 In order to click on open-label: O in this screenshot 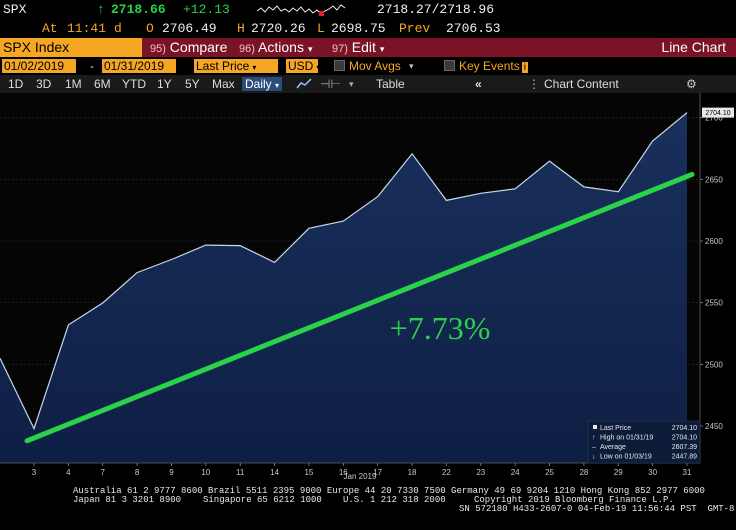, I will do `click(150, 28)`.